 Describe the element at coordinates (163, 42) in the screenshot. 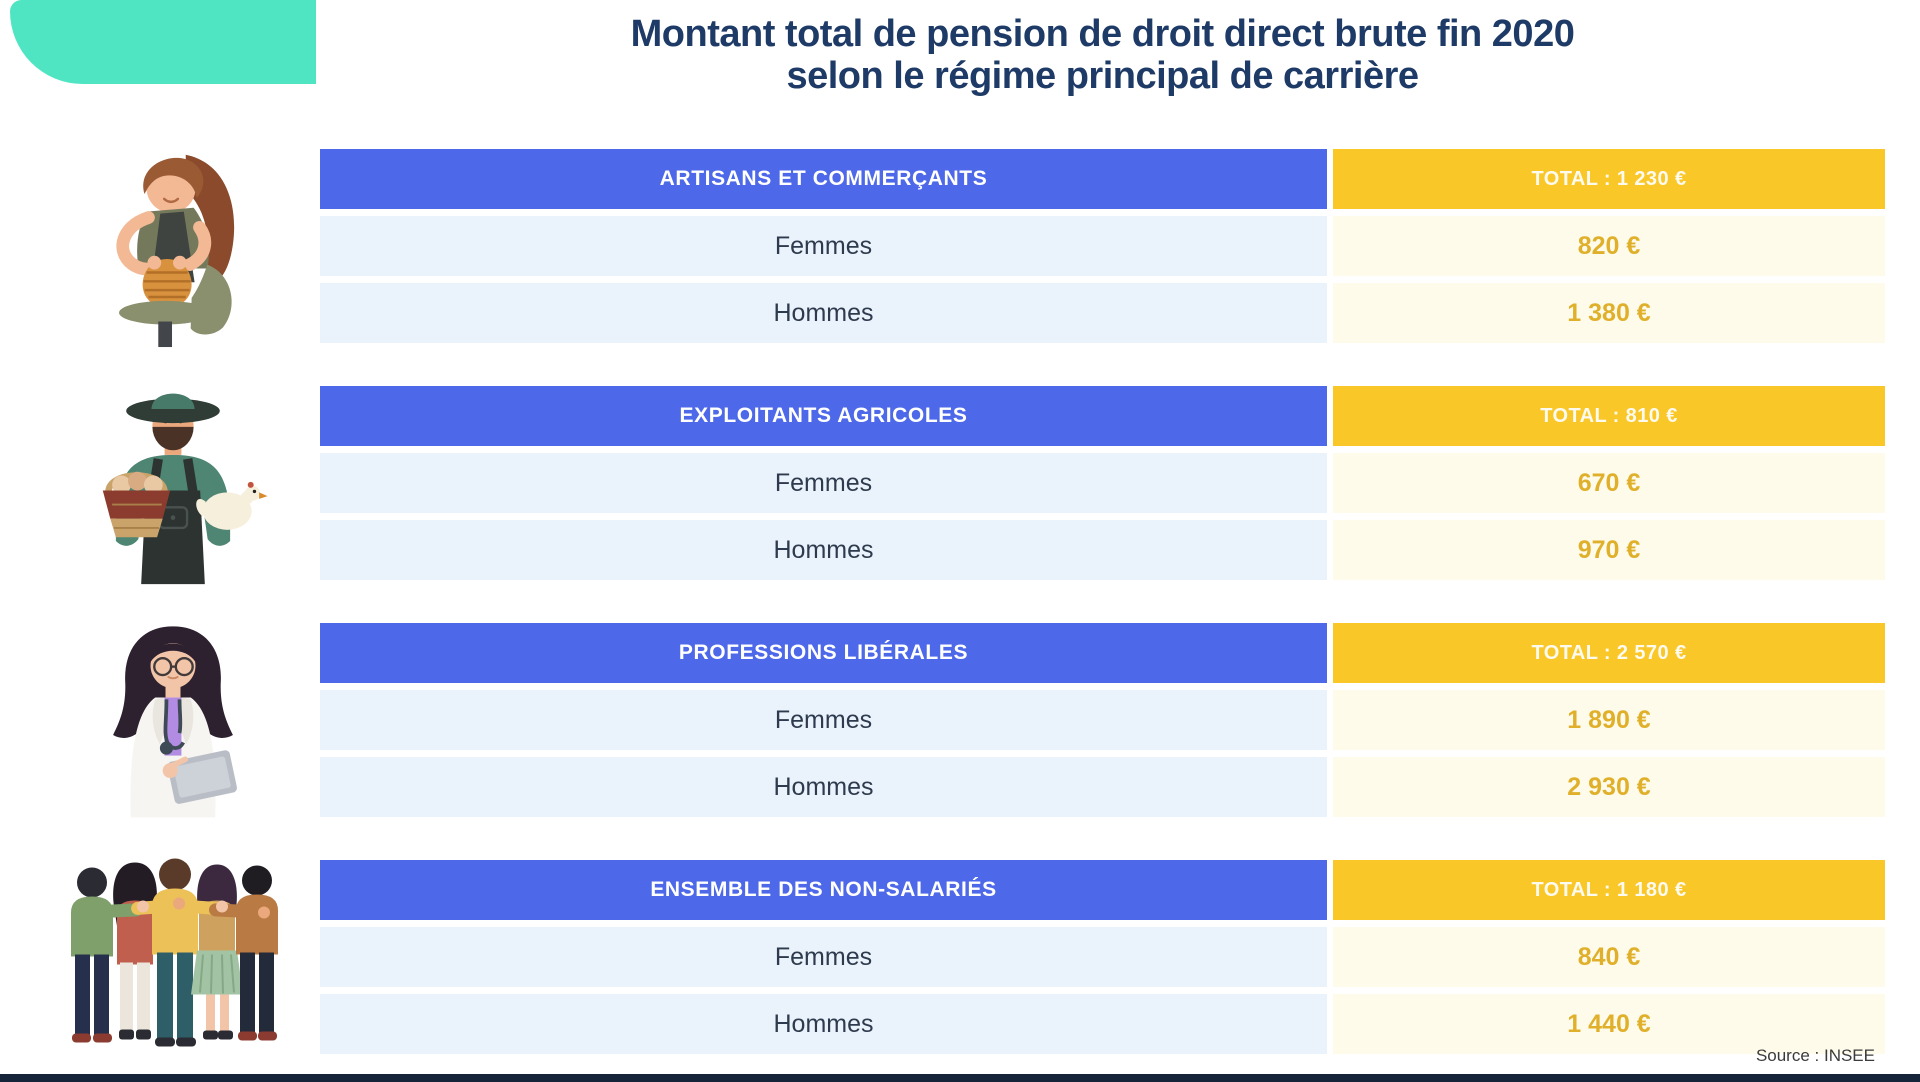

I see `teal-corner-decoration` at that location.